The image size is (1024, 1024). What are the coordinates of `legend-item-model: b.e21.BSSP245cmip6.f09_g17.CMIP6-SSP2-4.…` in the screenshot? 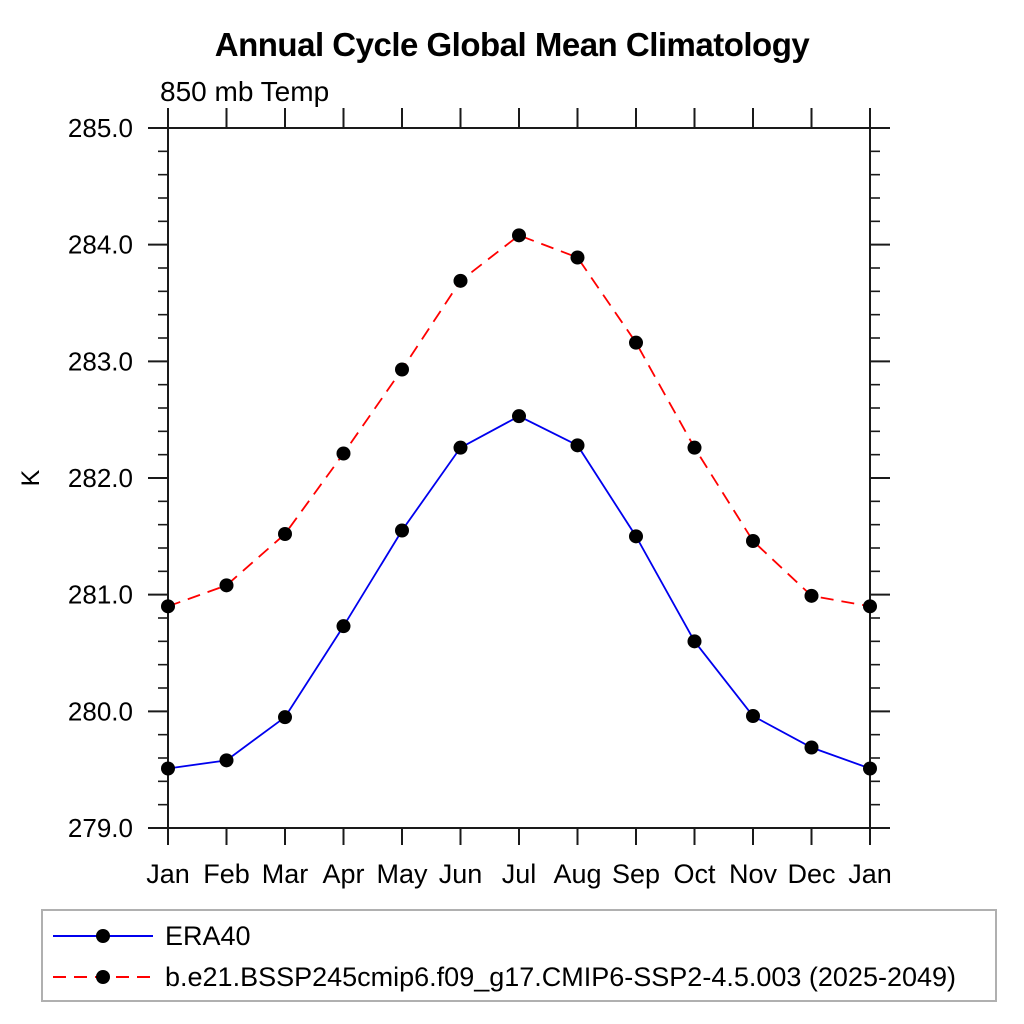 It's located at (503, 977).